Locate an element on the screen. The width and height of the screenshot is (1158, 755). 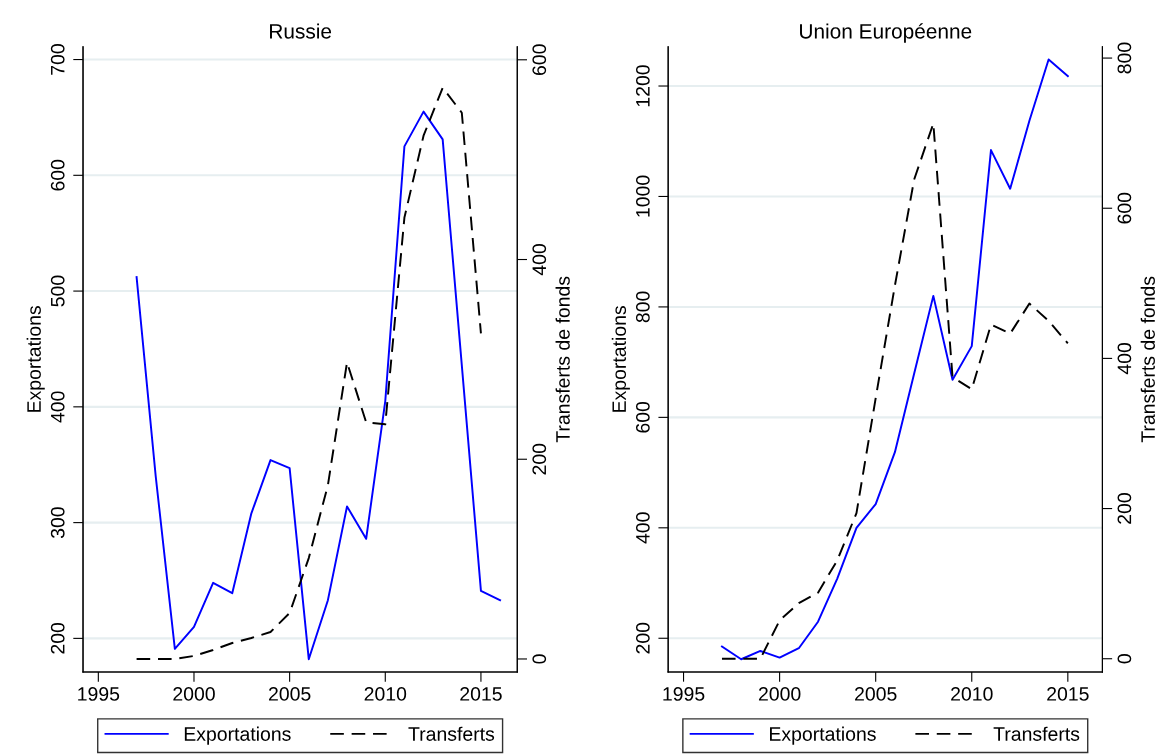
y-tick-label: 300 is located at coordinates (57, 523).